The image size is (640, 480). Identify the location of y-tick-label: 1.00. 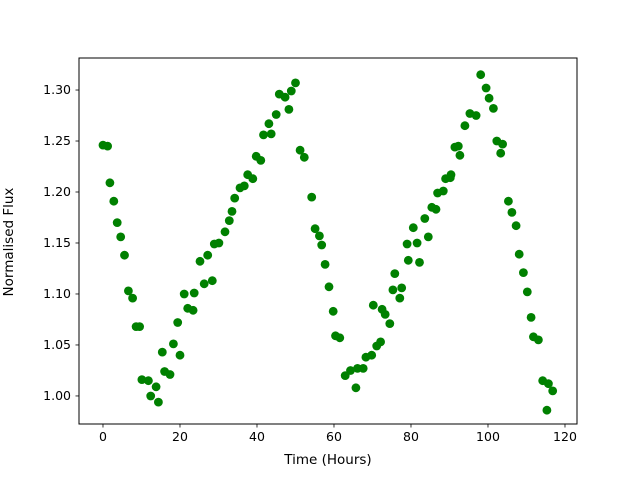
(57, 395).